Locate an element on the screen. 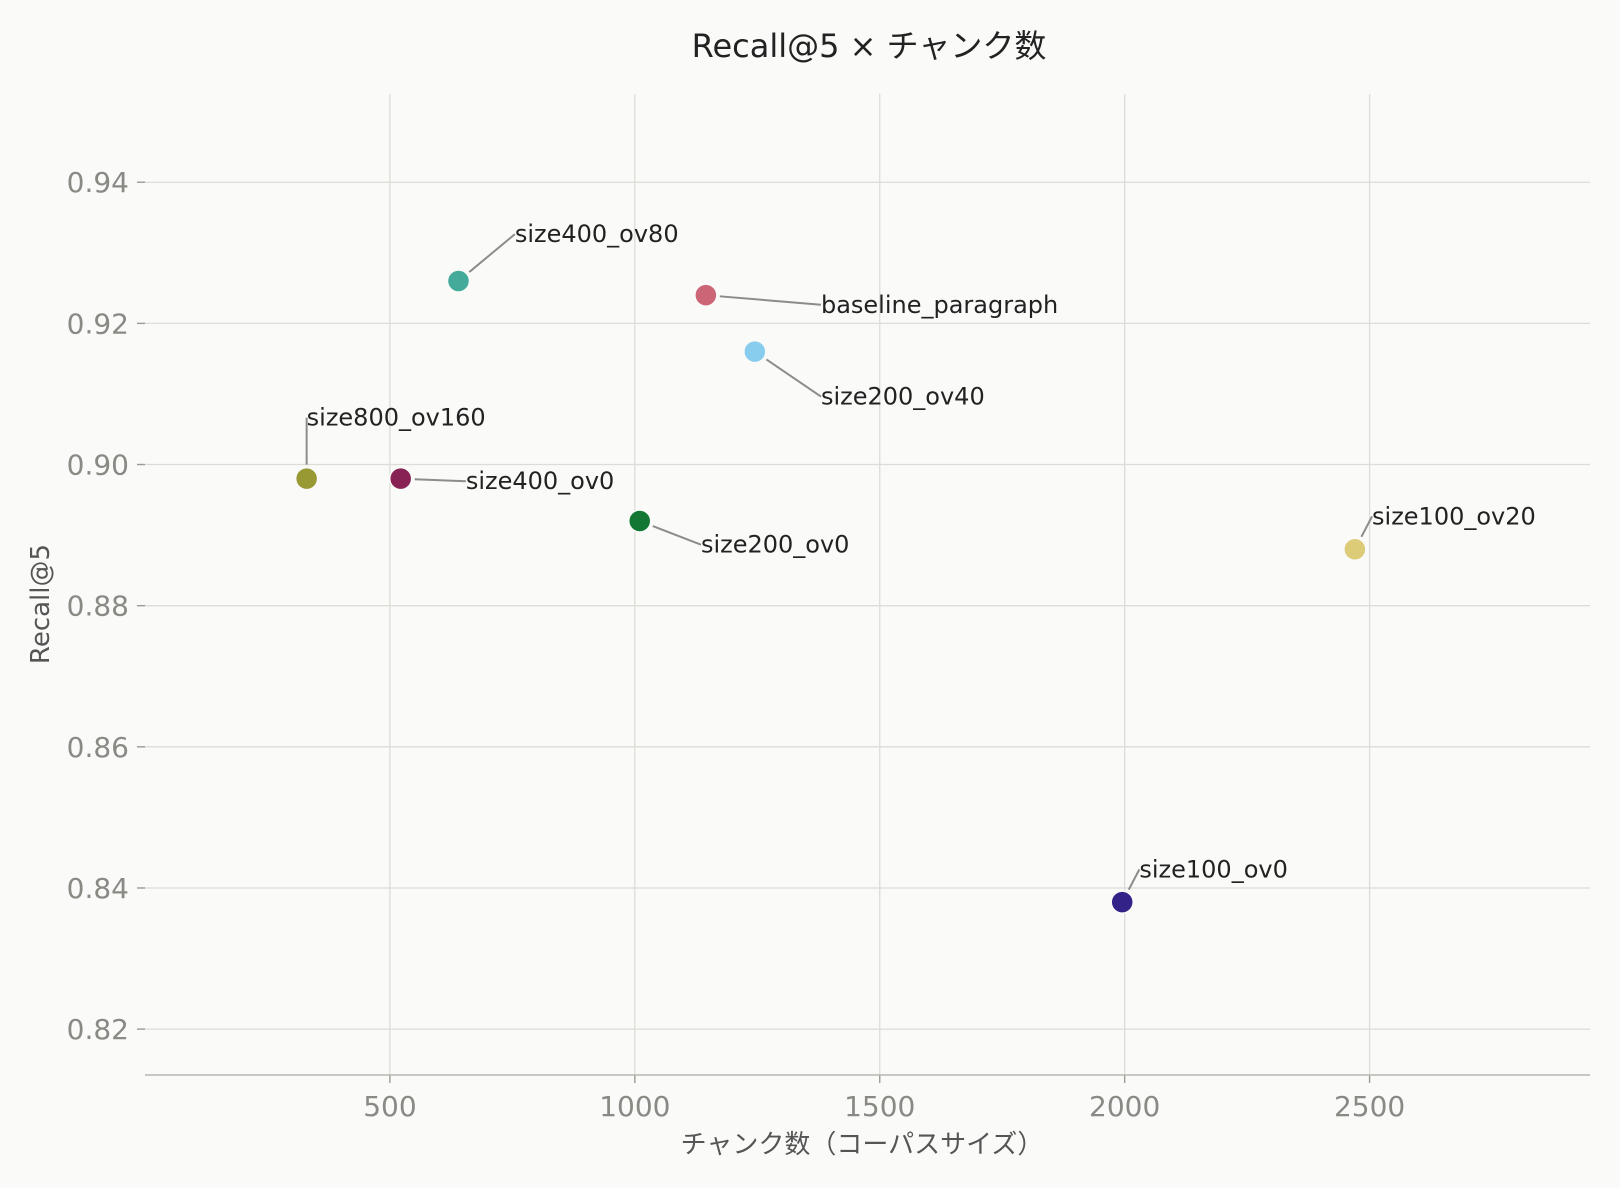  point-label: baseline_paragraph is located at coordinates (939, 305).